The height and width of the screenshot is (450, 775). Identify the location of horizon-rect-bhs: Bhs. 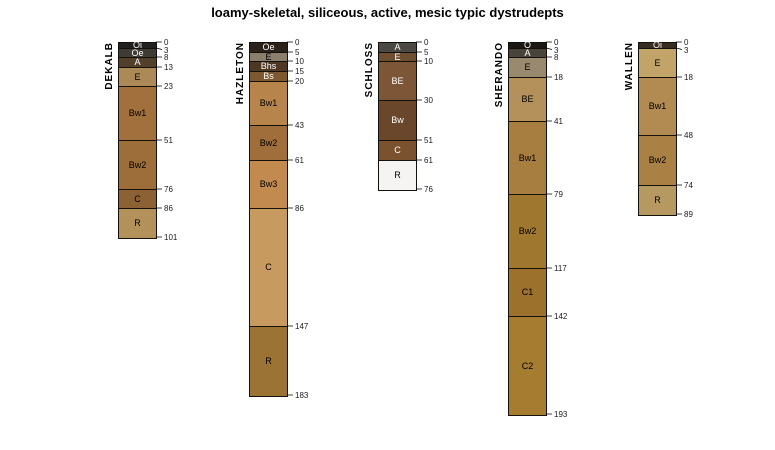
(268, 67).